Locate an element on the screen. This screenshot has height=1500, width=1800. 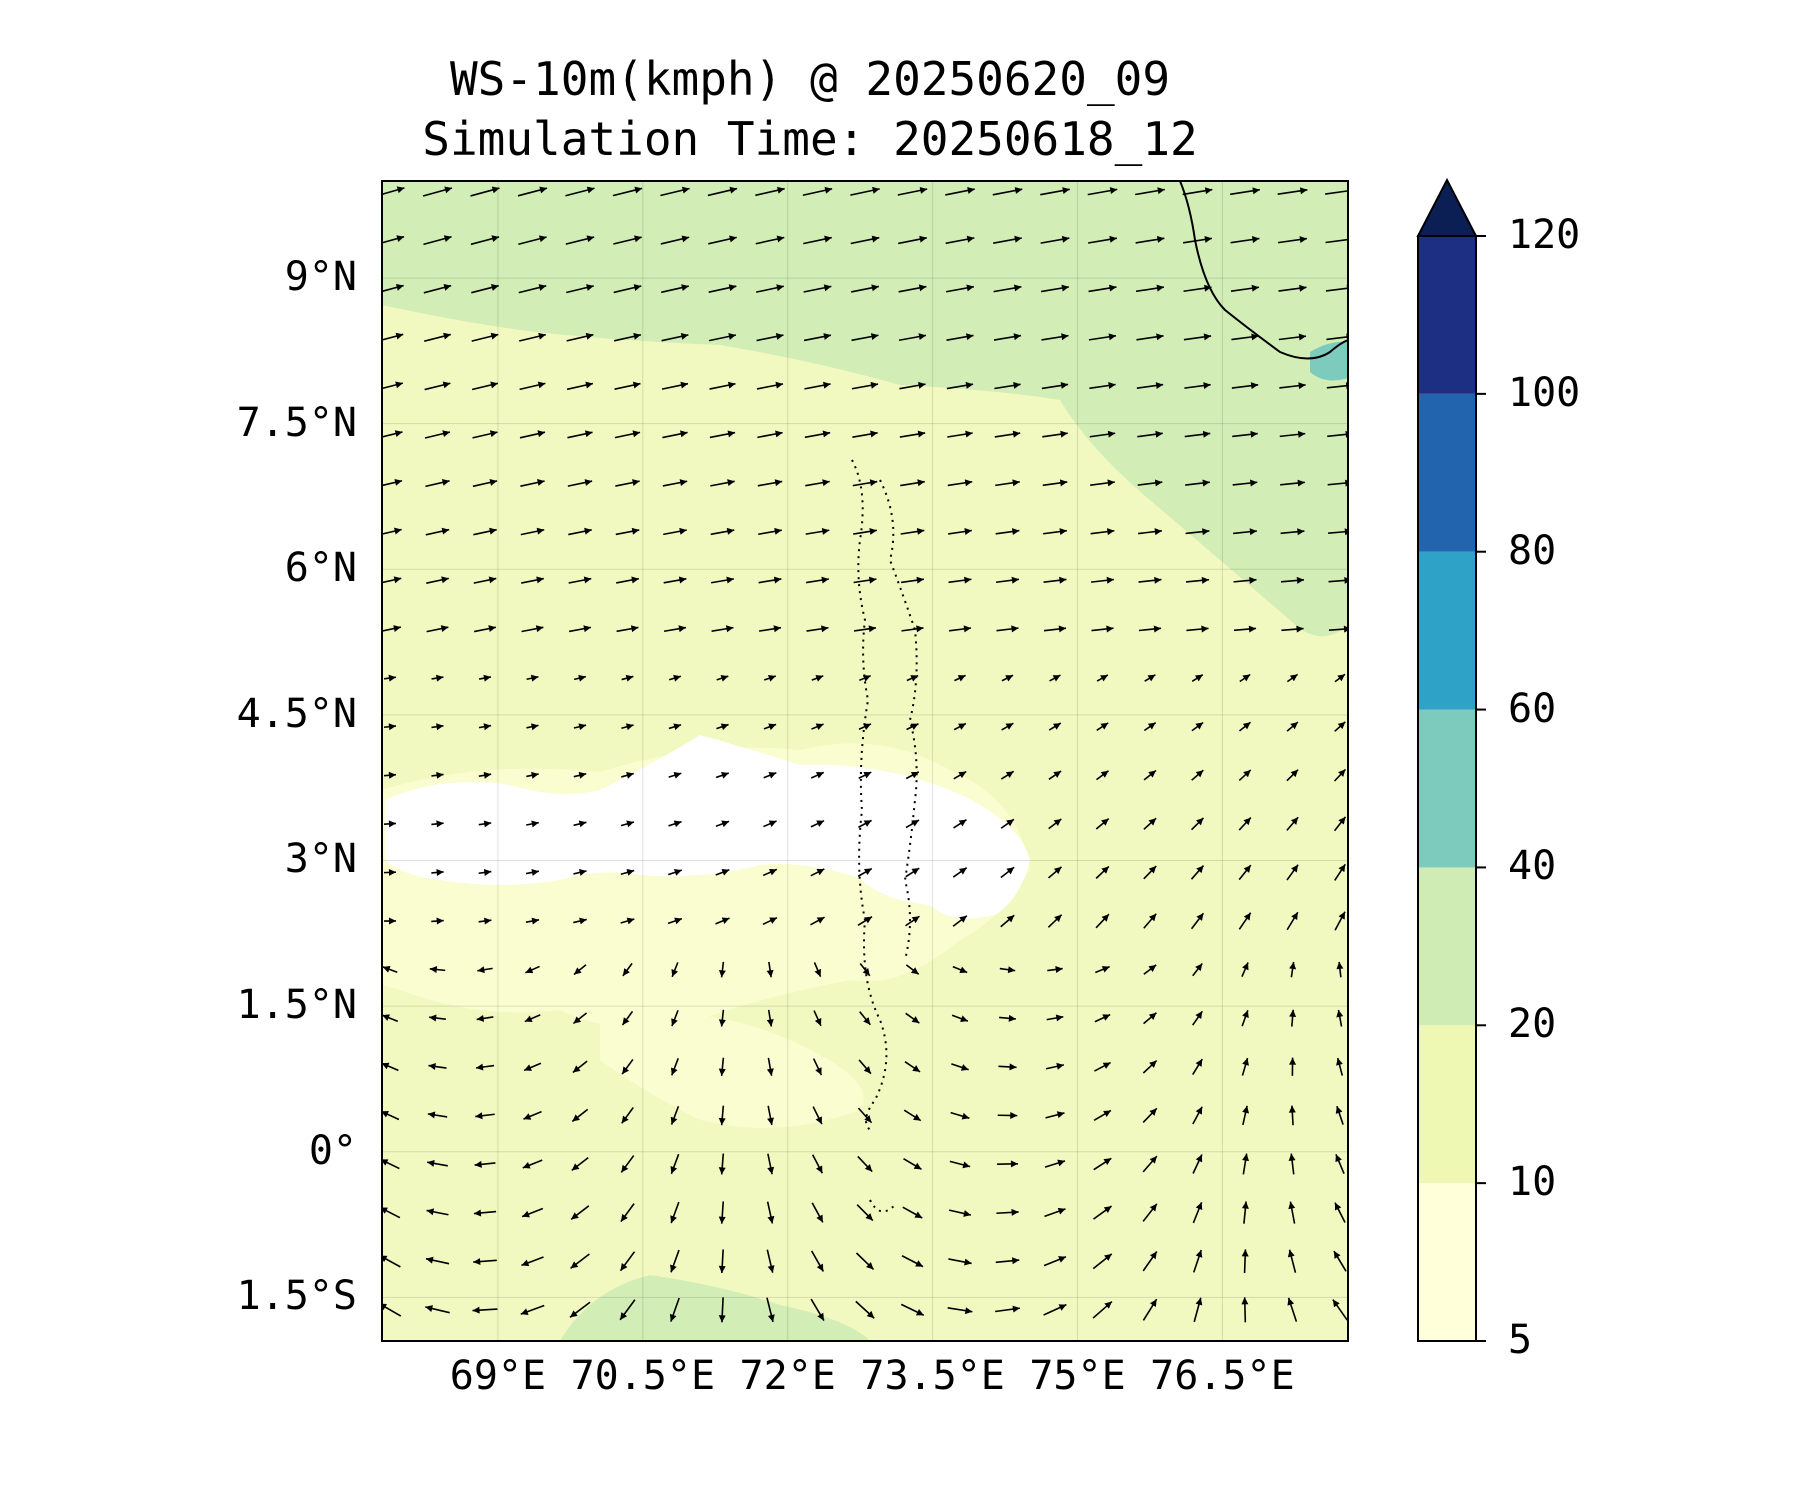
maldives-atolls is located at coordinates (884, 836).